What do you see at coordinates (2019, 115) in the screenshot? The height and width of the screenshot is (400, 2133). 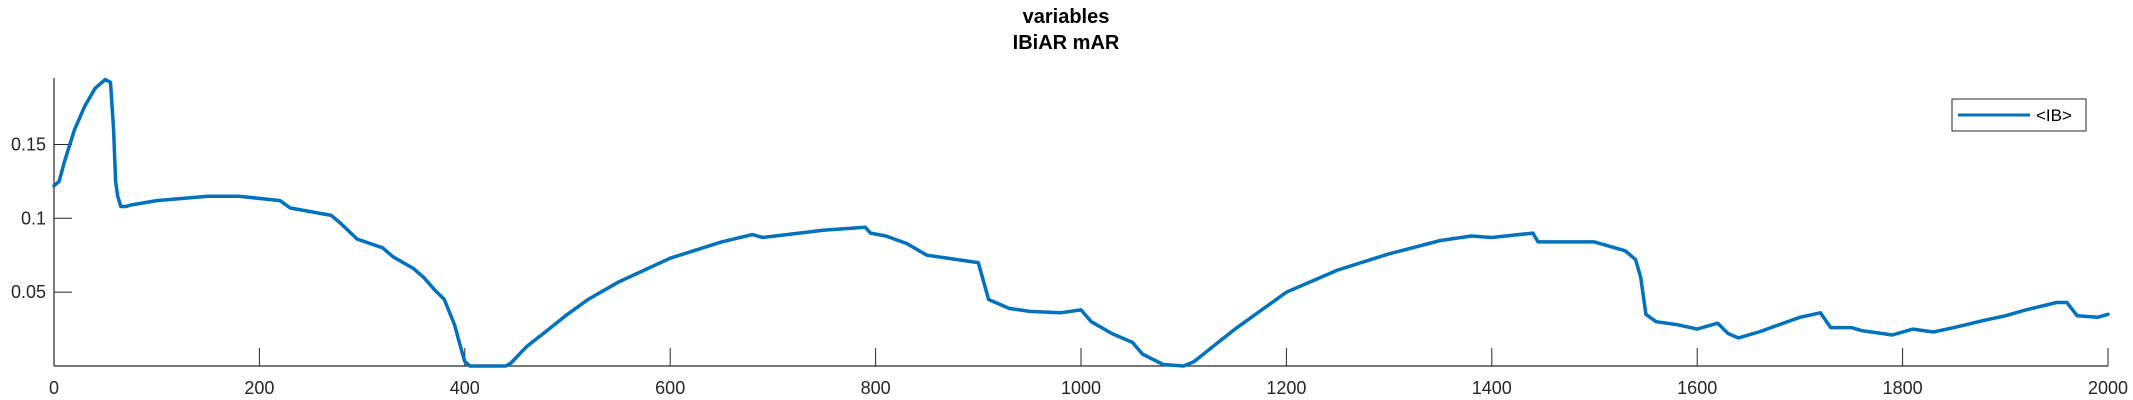 I see `legend: <IB>` at bounding box center [2019, 115].